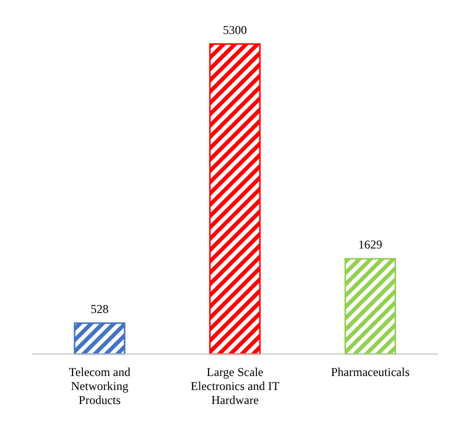 Image resolution: width=470 pixels, height=434 pixels. Describe the element at coordinates (234, 30) in the screenshot. I see `data-label: 5300` at that location.